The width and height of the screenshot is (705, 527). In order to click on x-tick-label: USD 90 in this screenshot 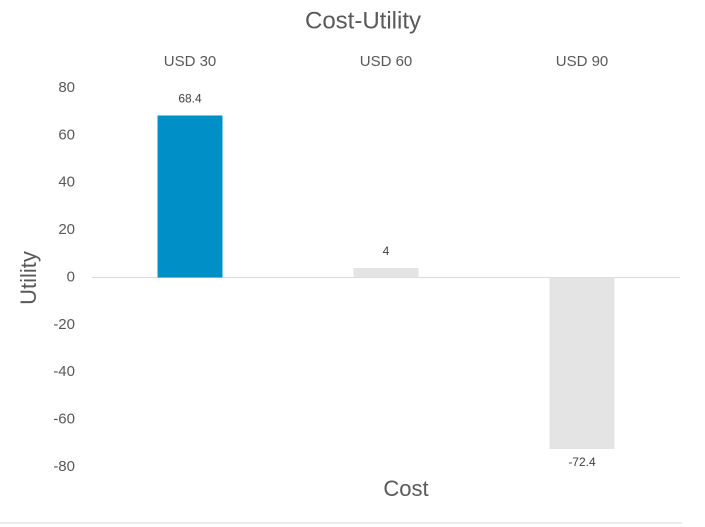, I will do `click(582, 61)`.